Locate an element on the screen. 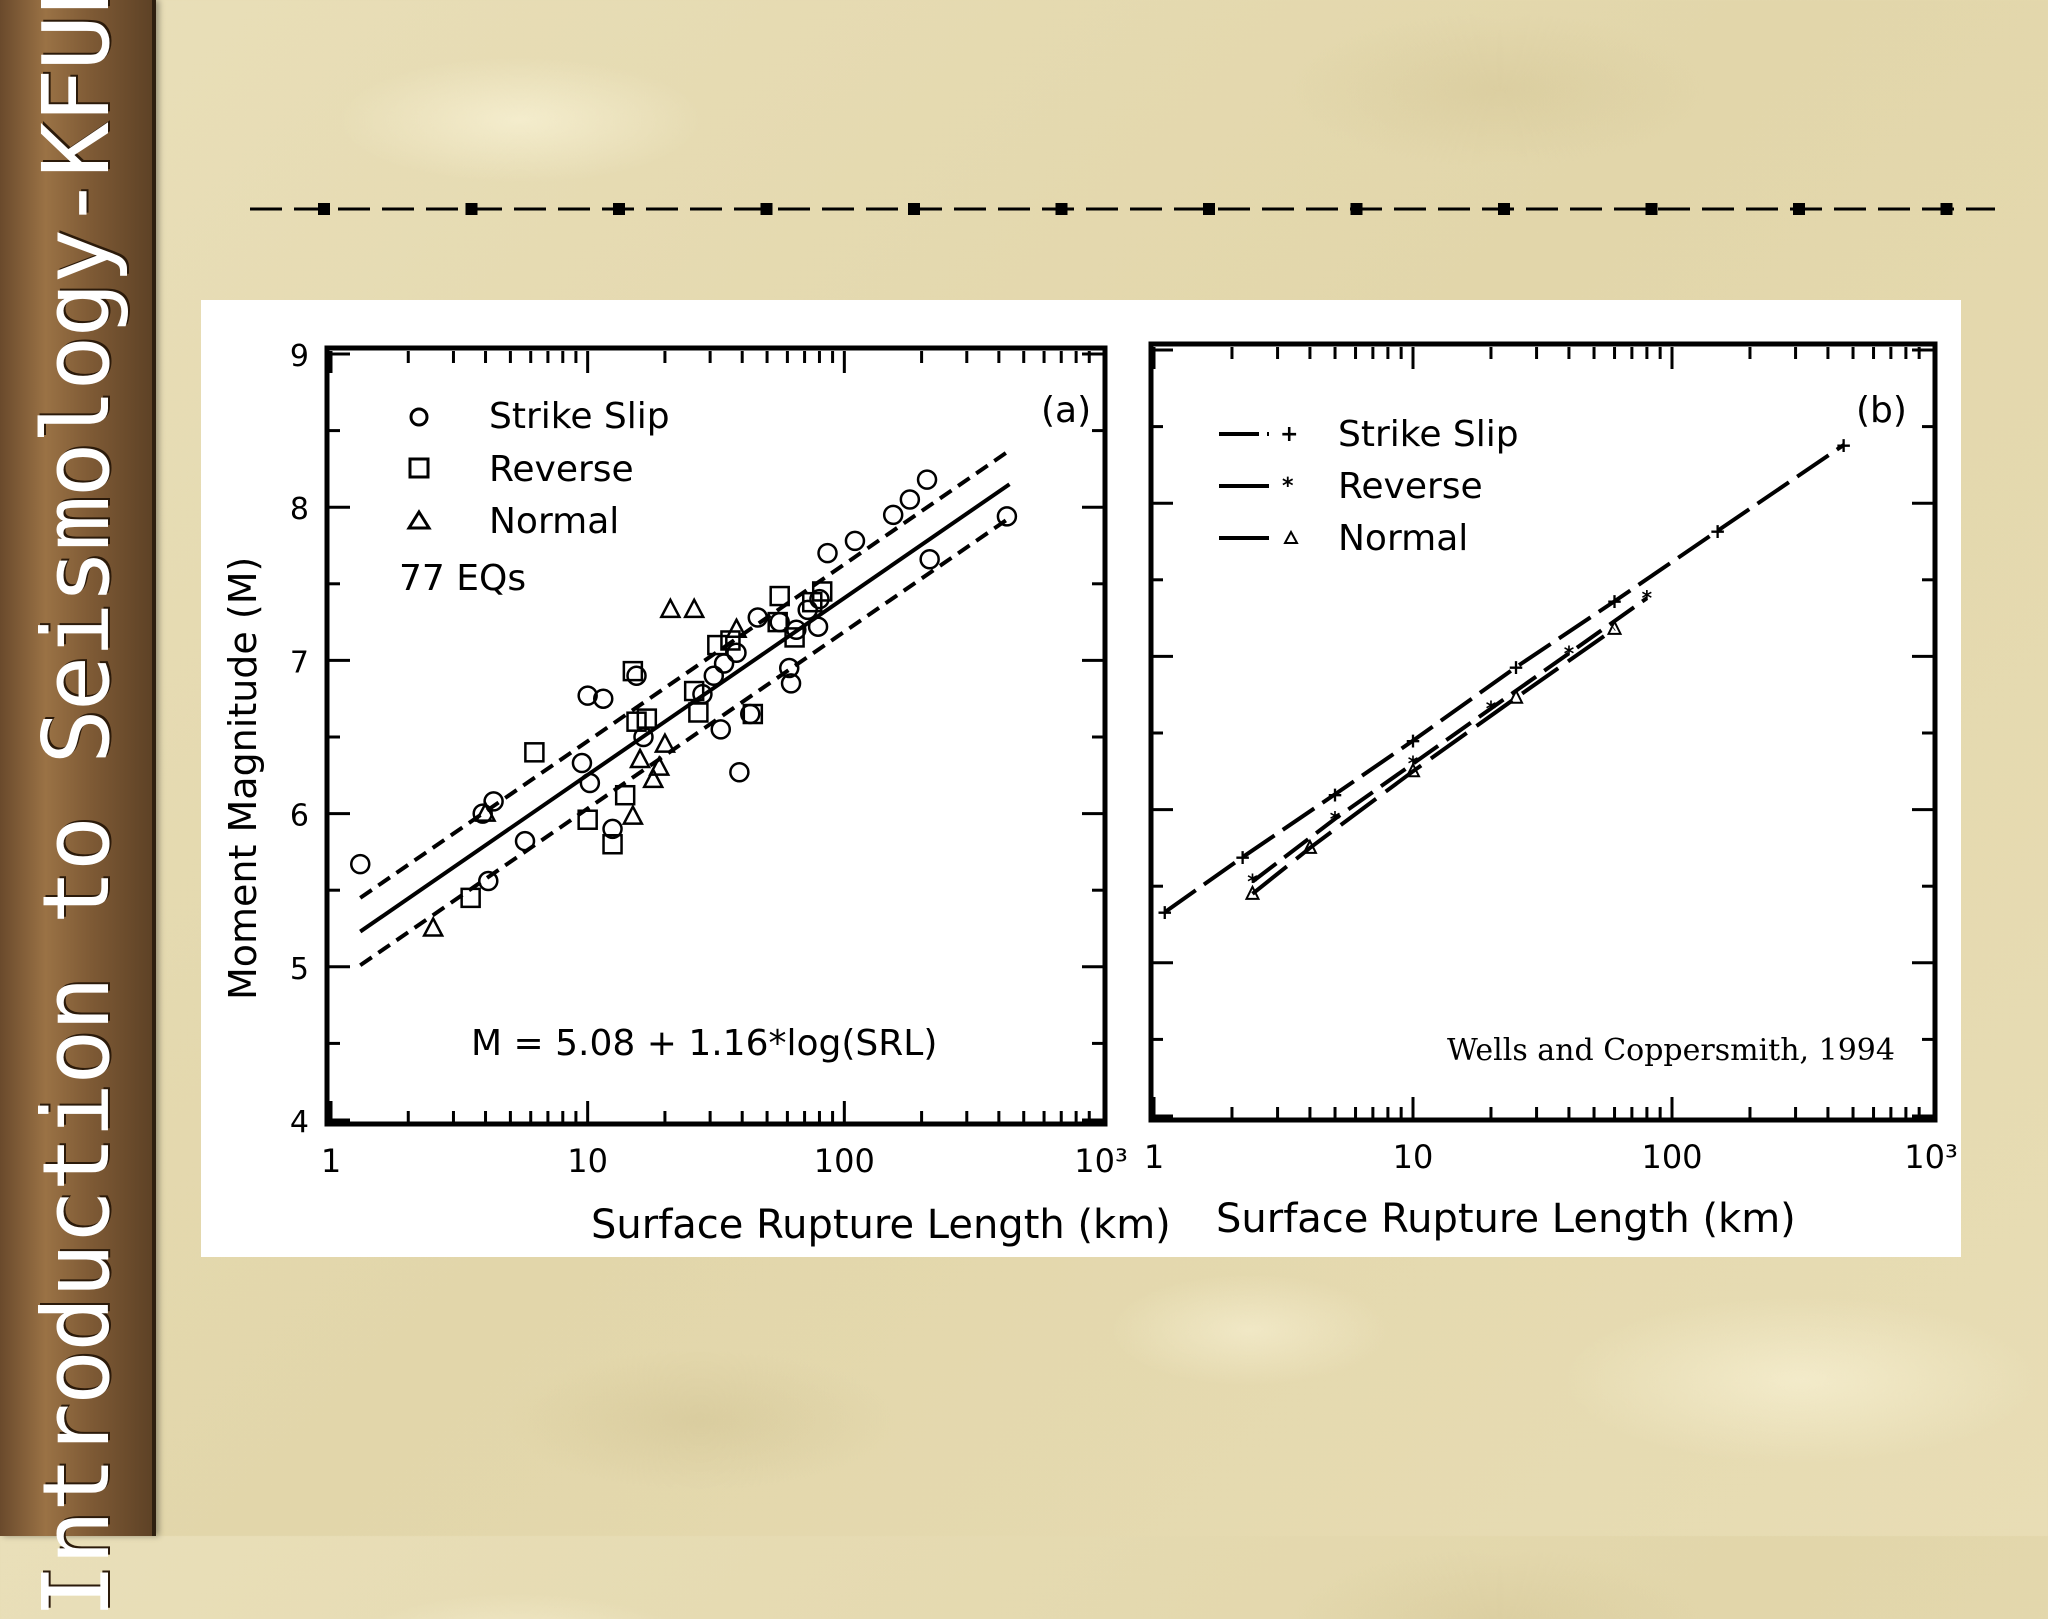 This screenshot has width=2048, height=1619. legend-reverse: Reverse is located at coordinates (561, 469).